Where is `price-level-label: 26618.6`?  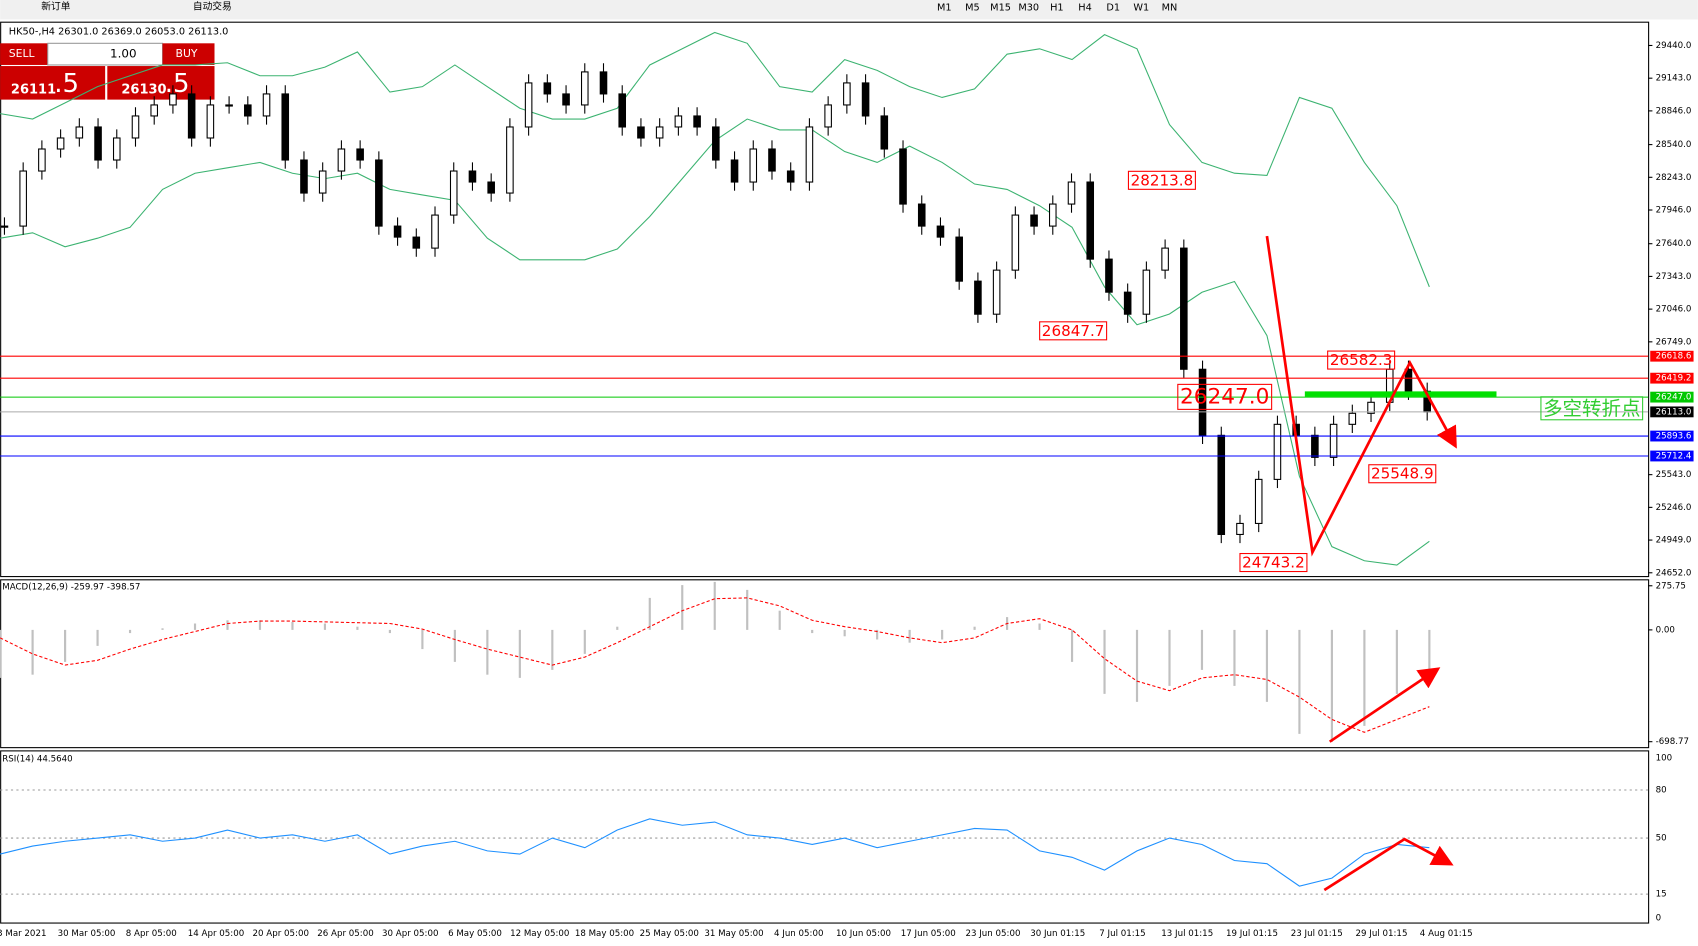 price-level-label: 26618.6 is located at coordinates (1674, 357).